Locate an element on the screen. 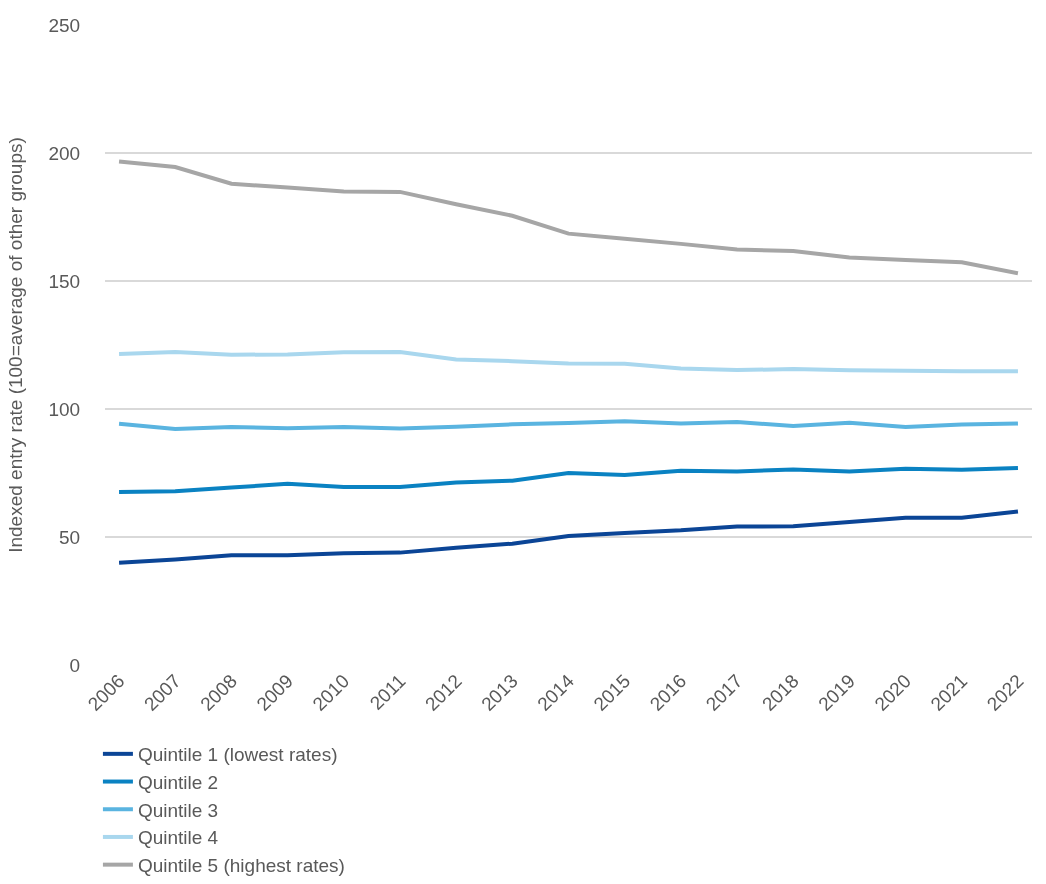 Image resolution: width=1046 pixels, height=884 pixels. legend-label: Quintile 1 (lowest rates) is located at coordinates (237, 755).